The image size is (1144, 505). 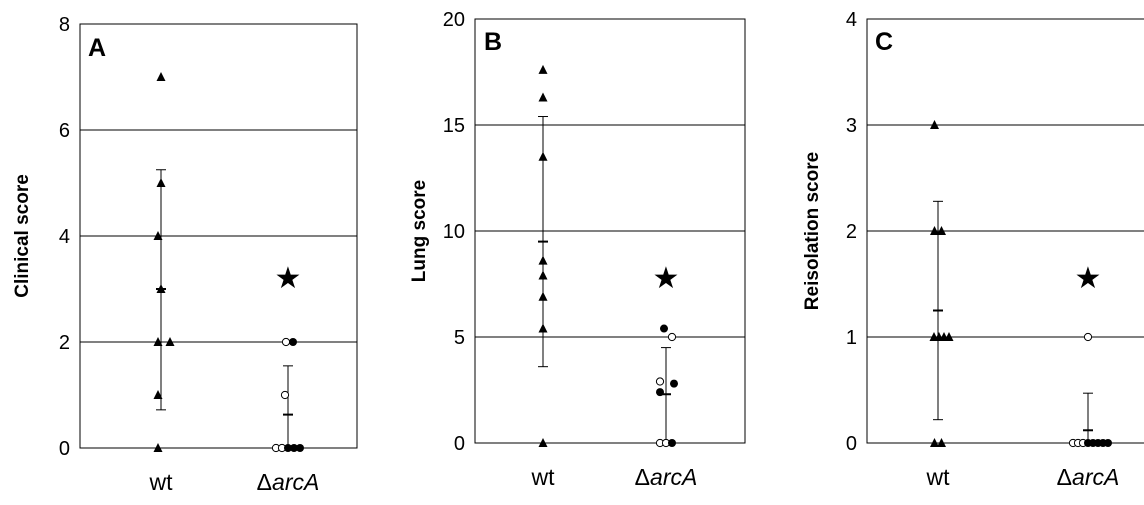 What do you see at coordinates (454, 20) in the screenshot?
I see `y-tick-label: 20` at bounding box center [454, 20].